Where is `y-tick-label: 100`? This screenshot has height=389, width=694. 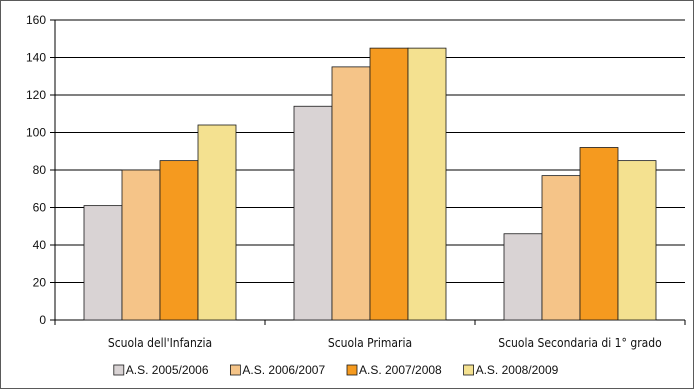
y-tick-label: 100 is located at coordinates (36, 133).